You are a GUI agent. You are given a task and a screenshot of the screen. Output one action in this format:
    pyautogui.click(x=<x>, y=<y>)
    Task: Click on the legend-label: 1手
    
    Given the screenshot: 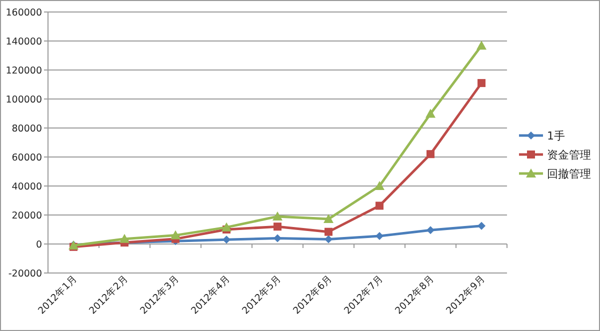 What is the action you would take?
    pyautogui.click(x=556, y=135)
    